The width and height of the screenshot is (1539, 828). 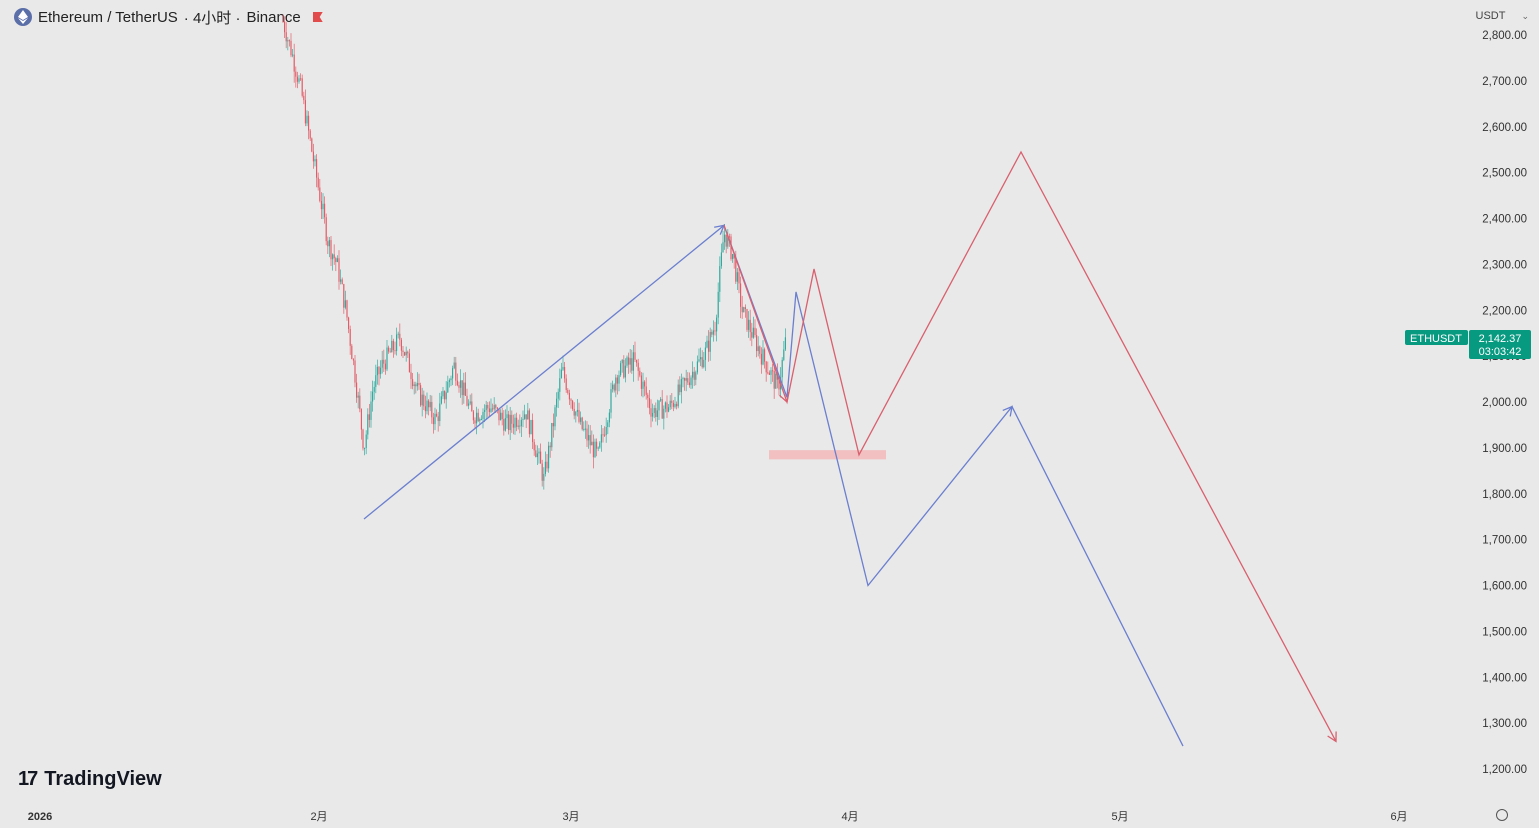 What do you see at coordinates (212, 18) in the screenshot?
I see `interval-label: · 4小时 ·` at bounding box center [212, 18].